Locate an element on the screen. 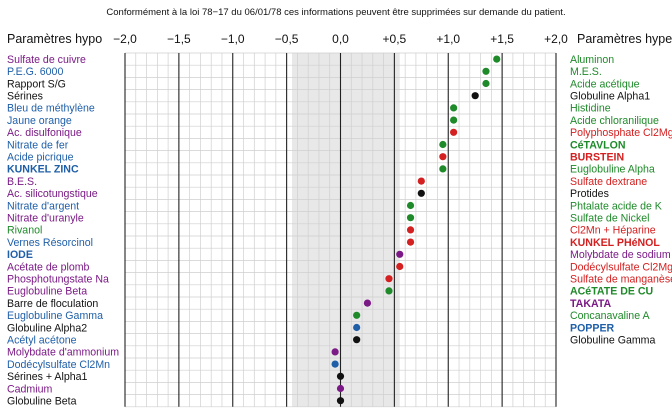  right-column-title: Paramètres hyper is located at coordinates (624, 39).